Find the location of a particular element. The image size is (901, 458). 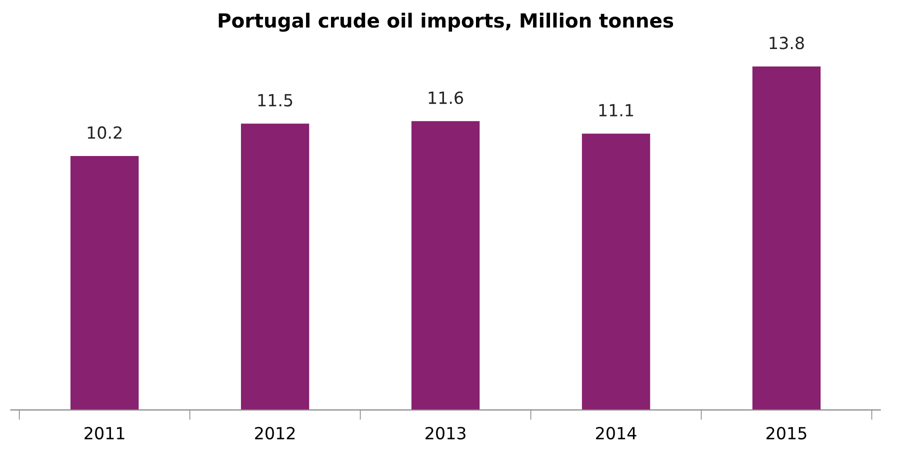

x-tick-label: 2013 is located at coordinates (446, 433).